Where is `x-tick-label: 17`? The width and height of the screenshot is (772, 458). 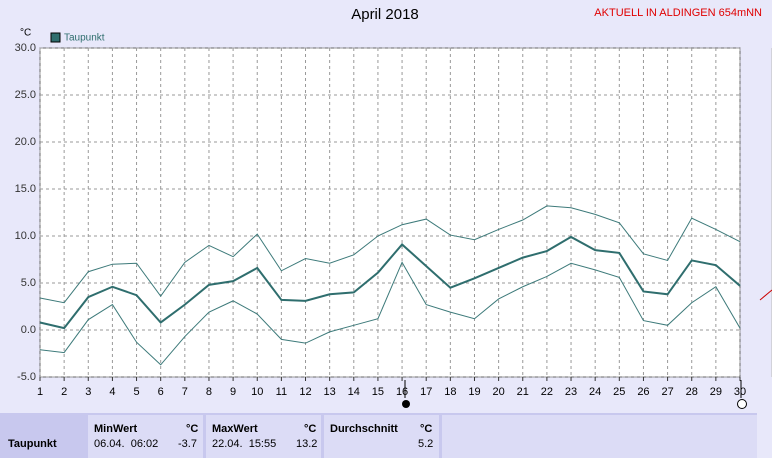 x-tick-label: 17 is located at coordinates (426, 392).